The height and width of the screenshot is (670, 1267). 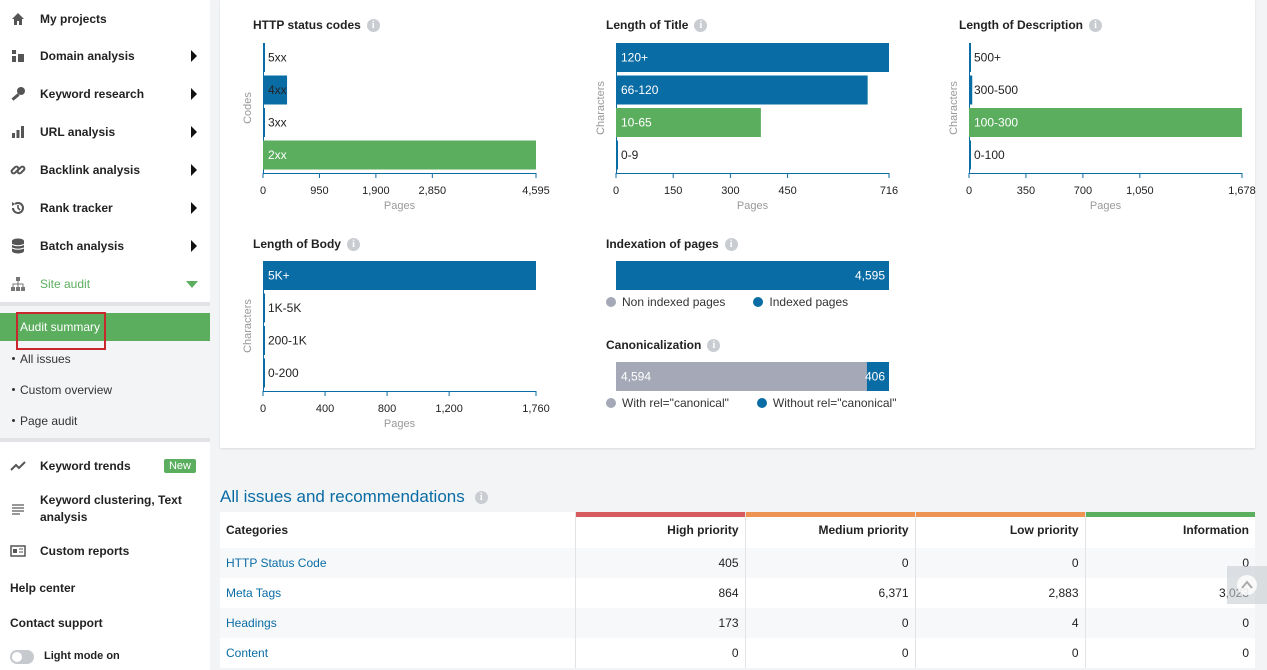 I want to click on table-cell: 6,371, so click(x=829, y=593).